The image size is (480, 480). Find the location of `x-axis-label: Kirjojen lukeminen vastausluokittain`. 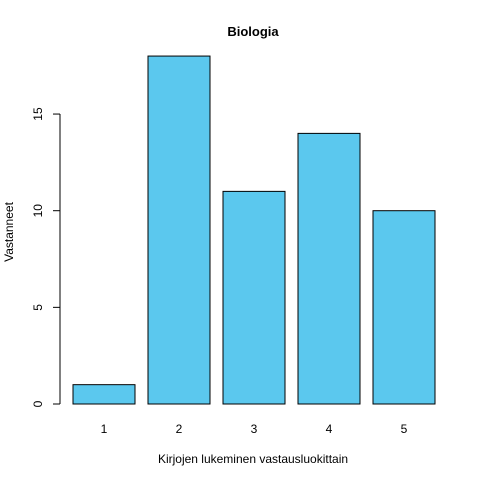

x-axis-label: Kirjojen lukeminen vastausluokittain is located at coordinates (253, 459).